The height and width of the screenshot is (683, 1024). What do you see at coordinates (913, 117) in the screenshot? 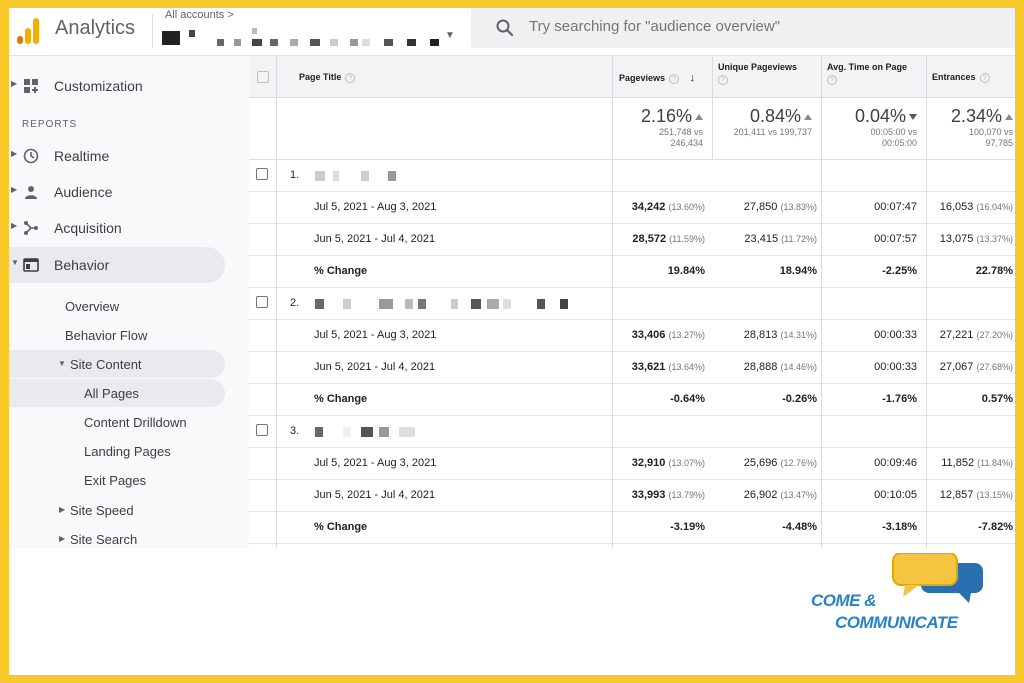
I see `arrow-down-icon` at bounding box center [913, 117].